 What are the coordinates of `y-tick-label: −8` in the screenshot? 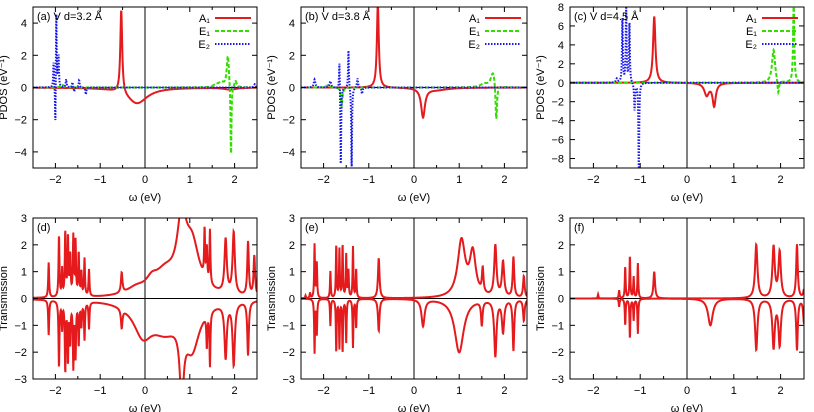 It's located at (557, 160).